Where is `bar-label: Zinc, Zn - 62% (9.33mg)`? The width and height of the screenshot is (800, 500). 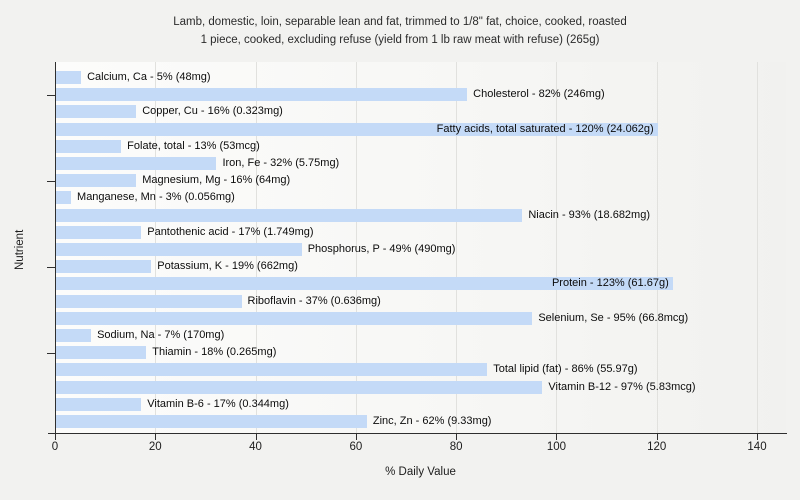 bar-label: Zinc, Zn - 62% (9.33mg) is located at coordinates (432, 421).